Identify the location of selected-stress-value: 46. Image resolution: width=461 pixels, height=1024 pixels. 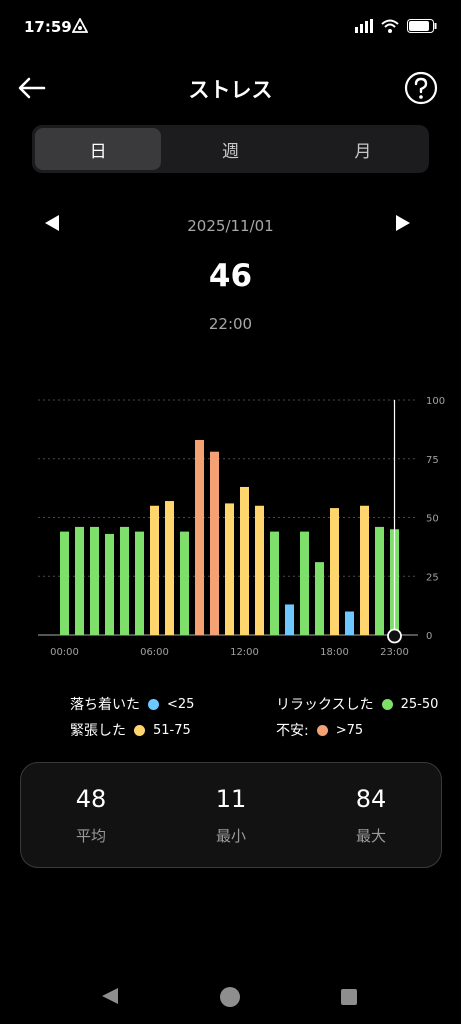
(230, 276).